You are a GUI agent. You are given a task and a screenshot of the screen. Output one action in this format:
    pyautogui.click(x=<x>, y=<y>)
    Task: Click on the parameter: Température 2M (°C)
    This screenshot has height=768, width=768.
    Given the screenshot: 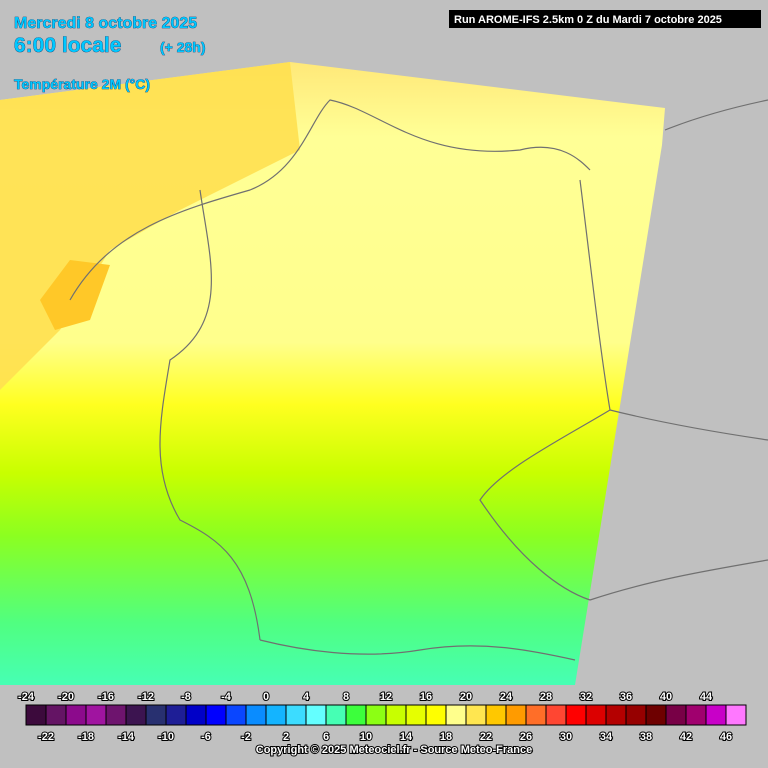 What is the action you would take?
    pyautogui.click(x=82, y=84)
    